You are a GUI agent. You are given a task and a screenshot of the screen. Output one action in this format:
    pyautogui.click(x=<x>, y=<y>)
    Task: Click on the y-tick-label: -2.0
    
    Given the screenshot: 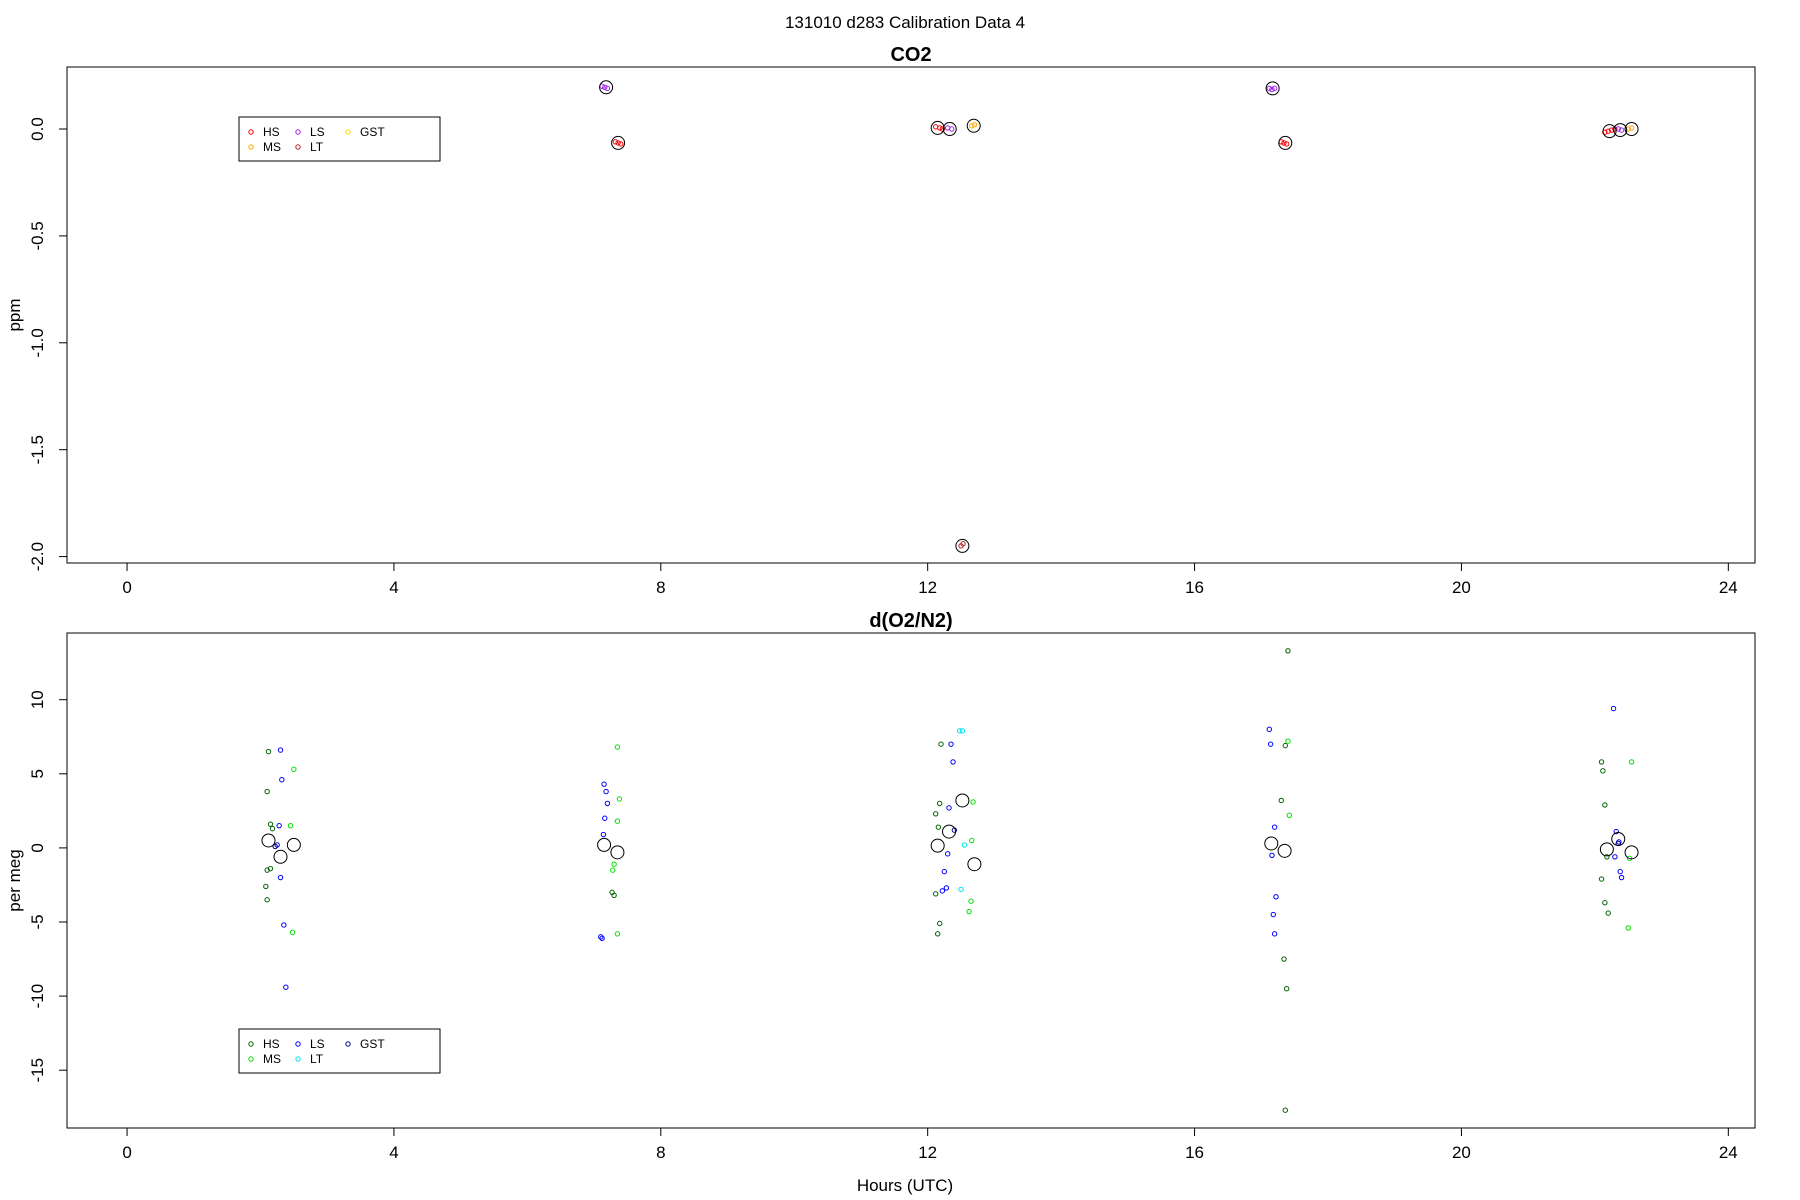 What is the action you would take?
    pyautogui.click(x=37, y=556)
    